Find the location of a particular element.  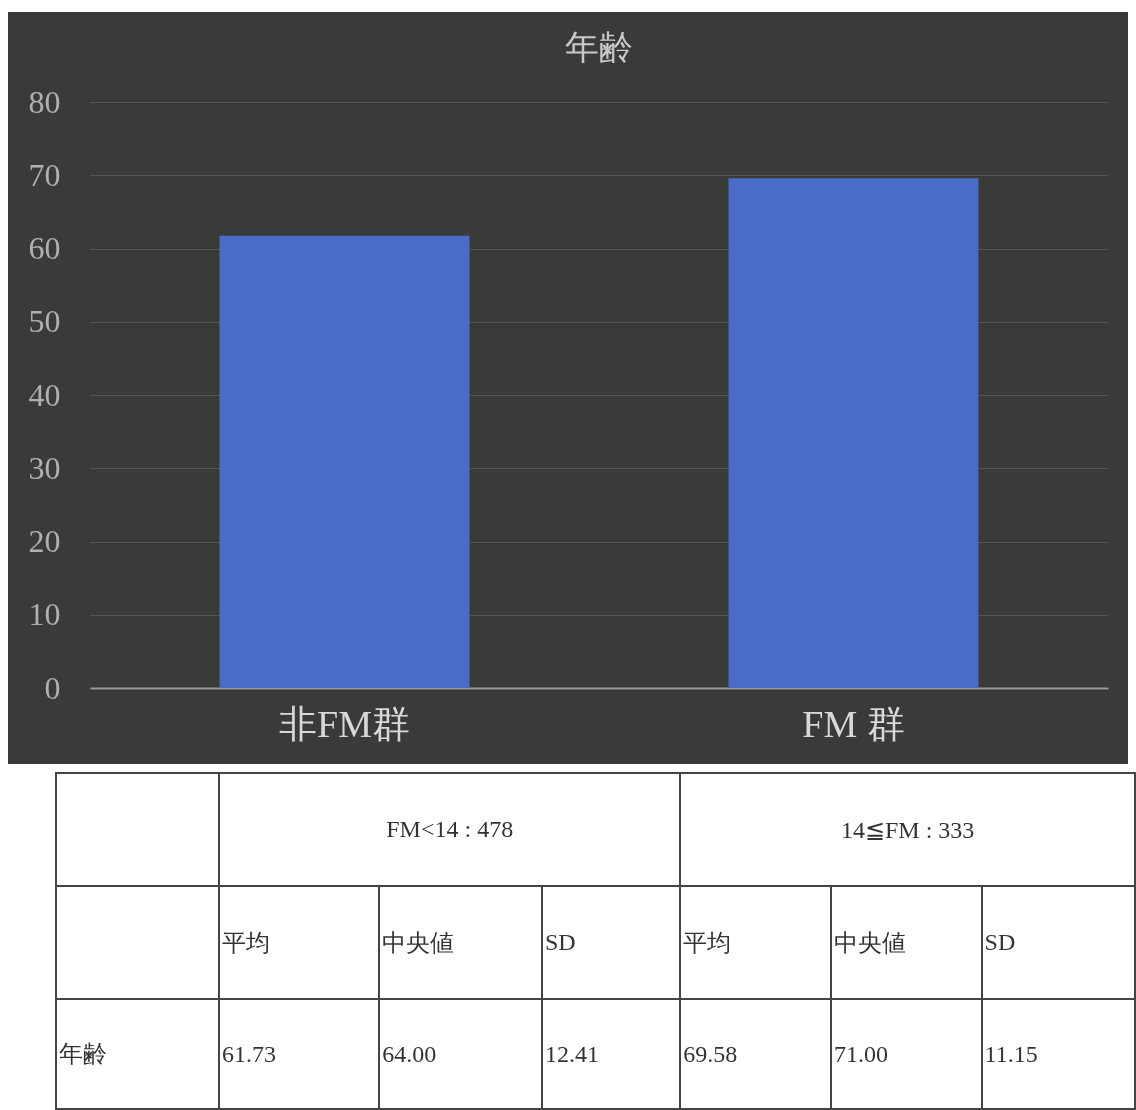

text: 71.00 is located at coordinates (906, 1054).